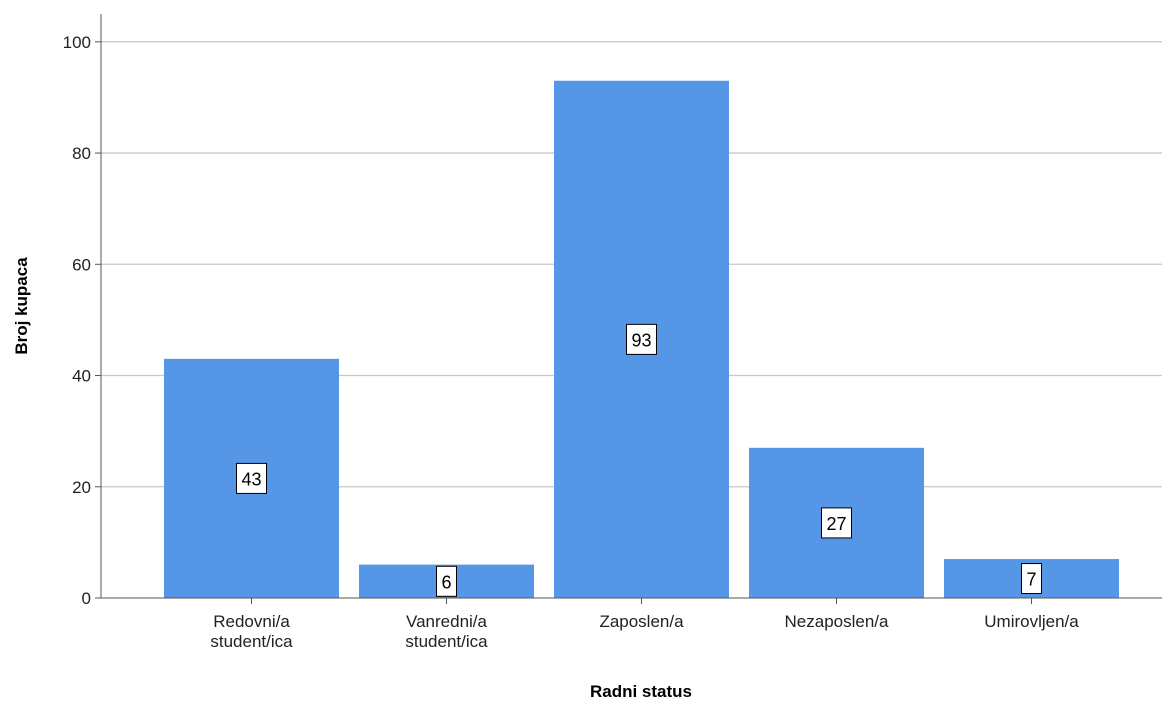 The image size is (1172, 702). Describe the element at coordinates (77, 42) in the screenshot. I see `y-tick-label-5: 100` at that location.